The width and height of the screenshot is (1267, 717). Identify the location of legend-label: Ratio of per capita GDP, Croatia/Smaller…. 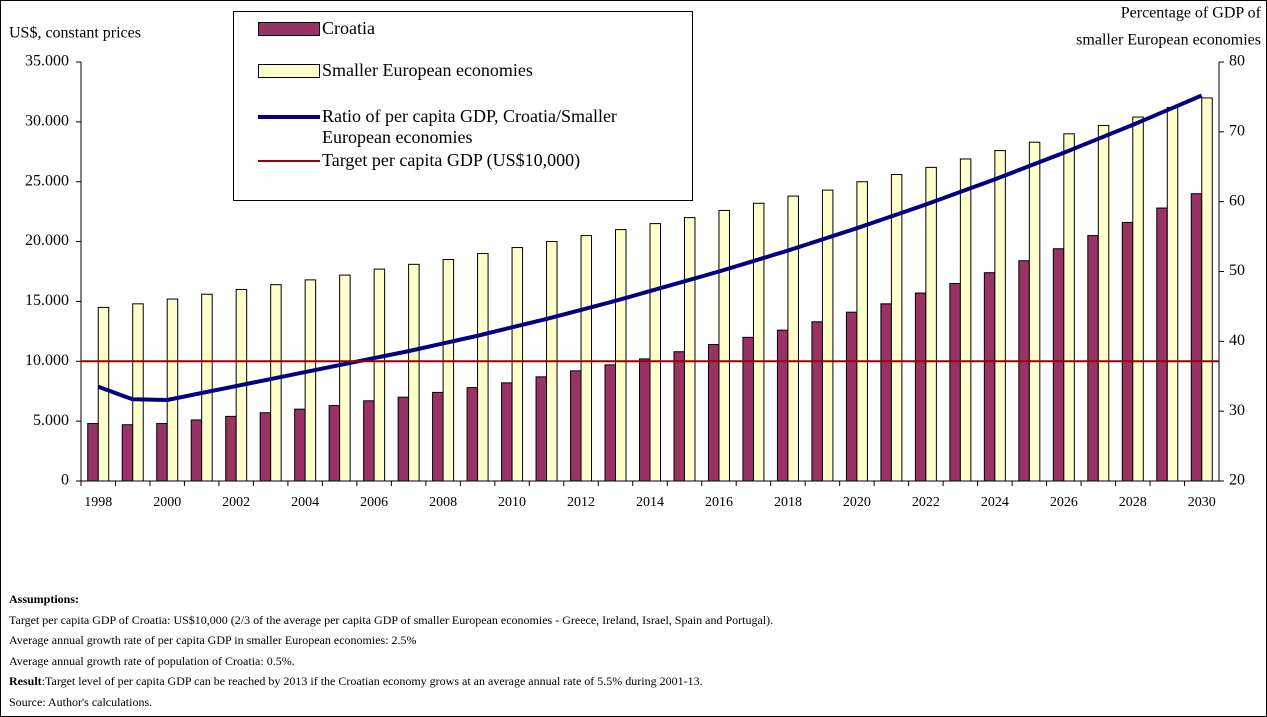
(469, 126).